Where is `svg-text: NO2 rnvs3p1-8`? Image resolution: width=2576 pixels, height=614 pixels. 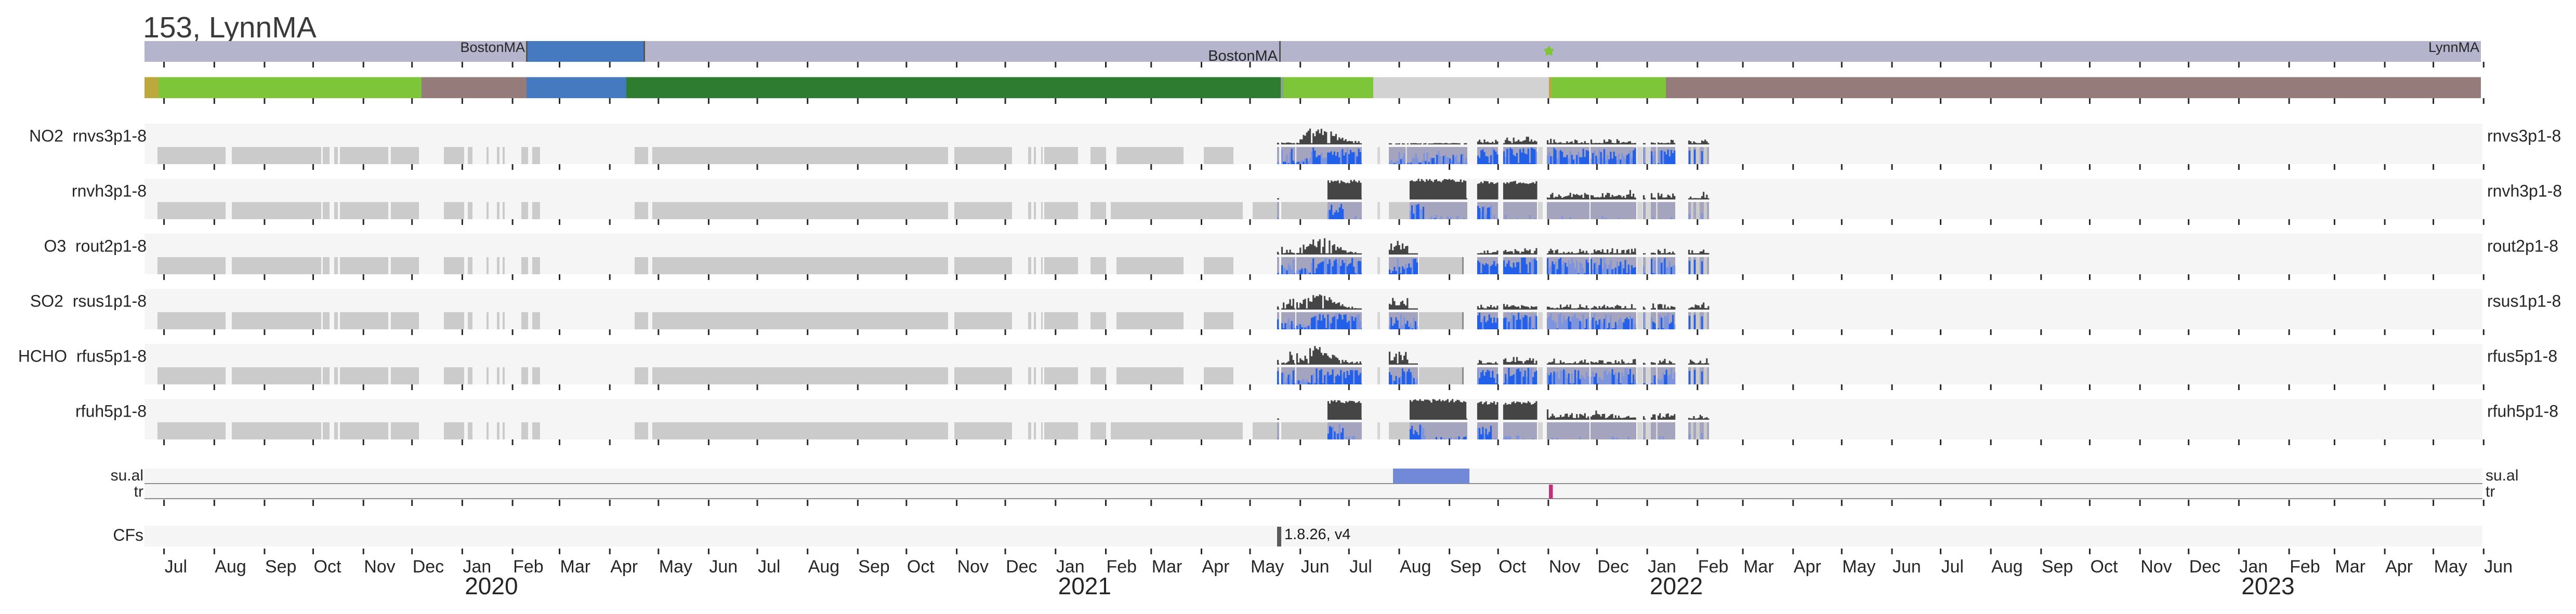
svg-text: NO2 rnvs3p1-8 is located at coordinates (88, 136).